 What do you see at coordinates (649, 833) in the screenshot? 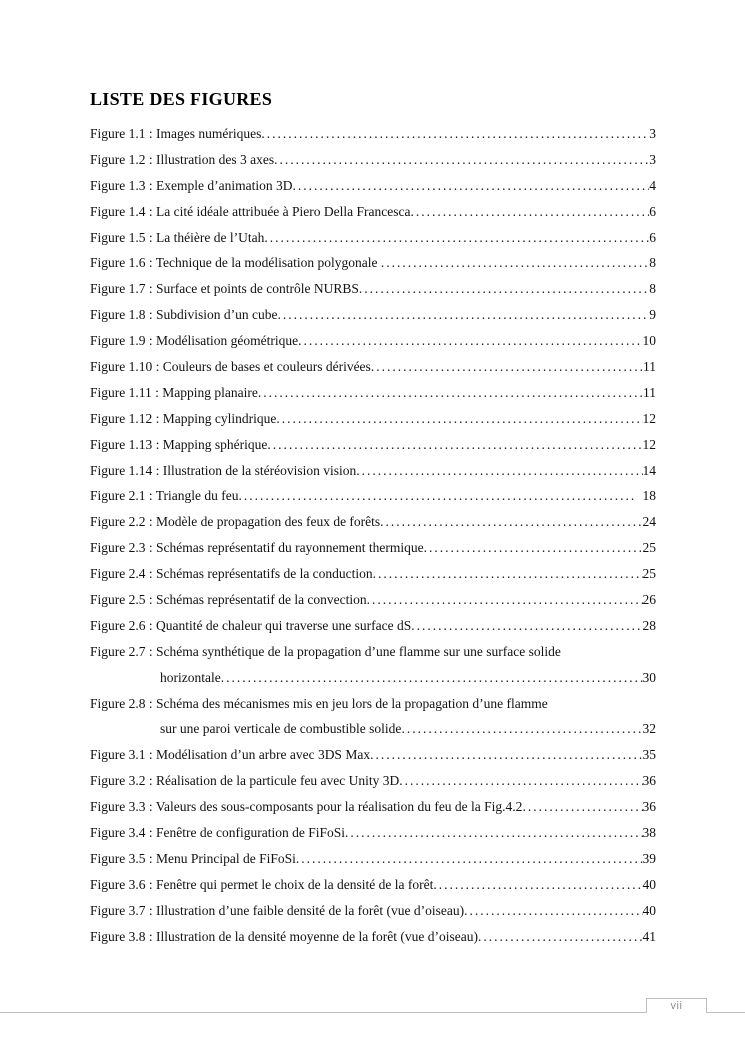
I see `figure-entry-page: 38` at bounding box center [649, 833].